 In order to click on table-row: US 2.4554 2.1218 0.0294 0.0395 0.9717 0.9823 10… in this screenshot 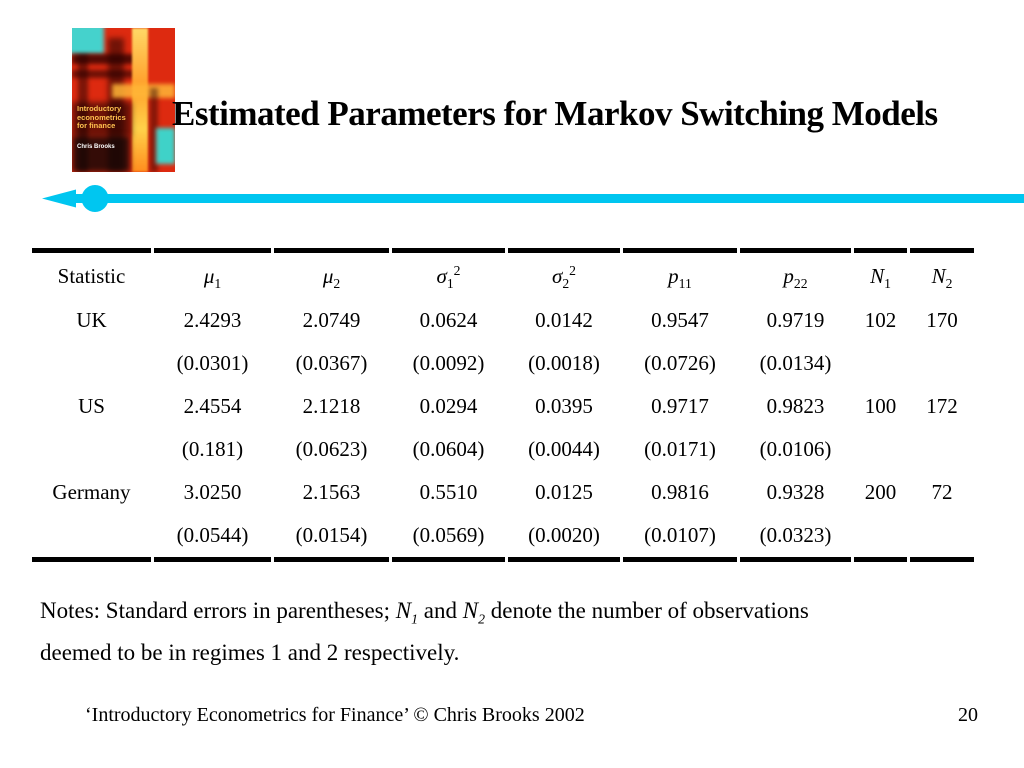, I will do `click(503, 406)`.